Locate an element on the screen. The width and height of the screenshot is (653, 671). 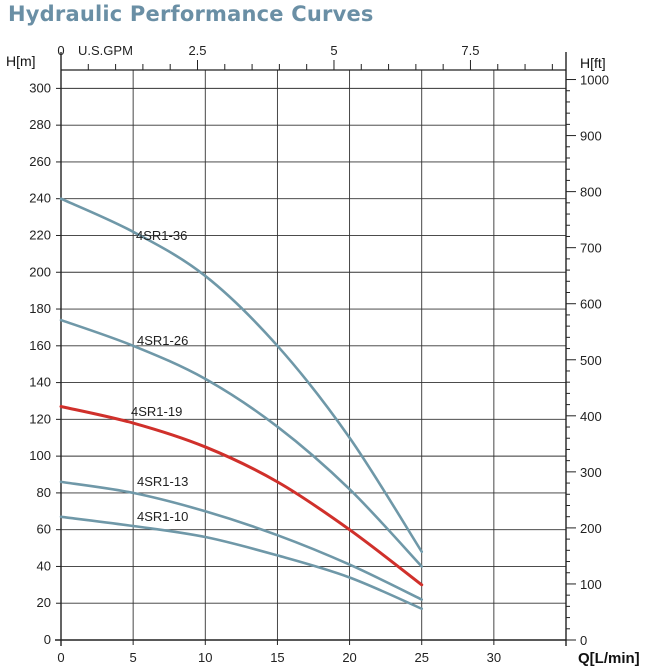
y2-tick-label: 900 is located at coordinates (591, 136).